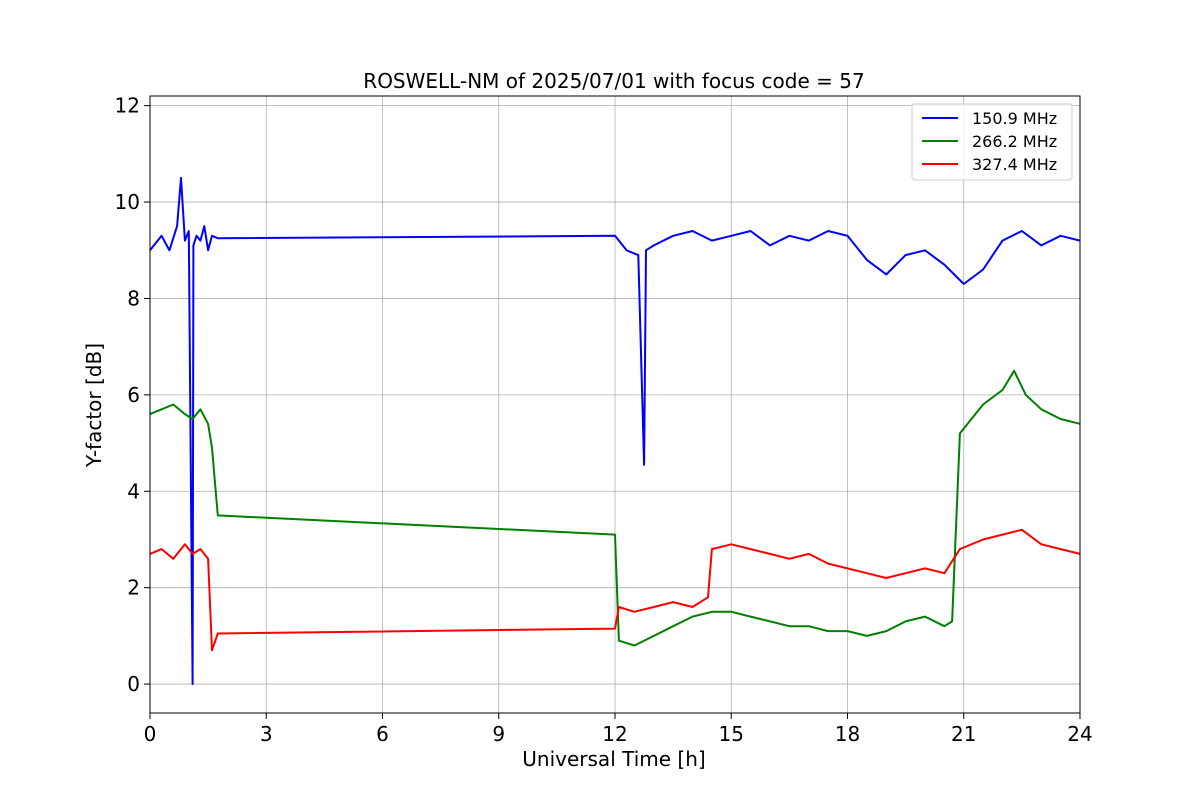  Describe the element at coordinates (613, 759) in the screenshot. I see `x-axis-label: Universal Time [h]` at that location.